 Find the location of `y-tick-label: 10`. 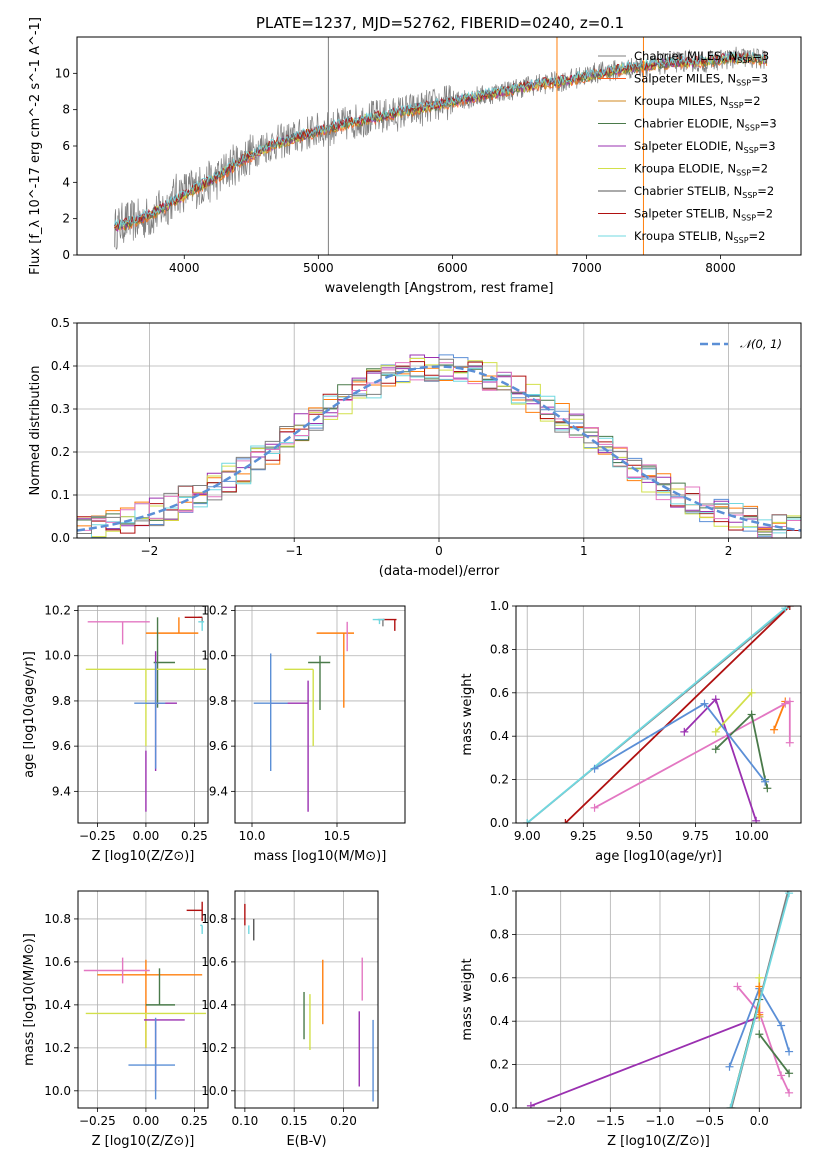

y-tick-label: 10 is located at coordinates (62, 73).